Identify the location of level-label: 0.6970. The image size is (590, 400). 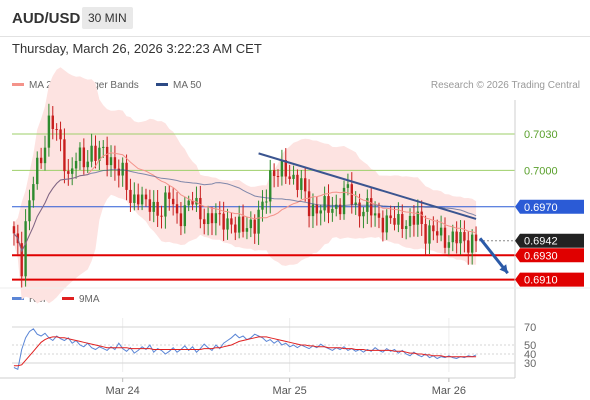
(541, 208).